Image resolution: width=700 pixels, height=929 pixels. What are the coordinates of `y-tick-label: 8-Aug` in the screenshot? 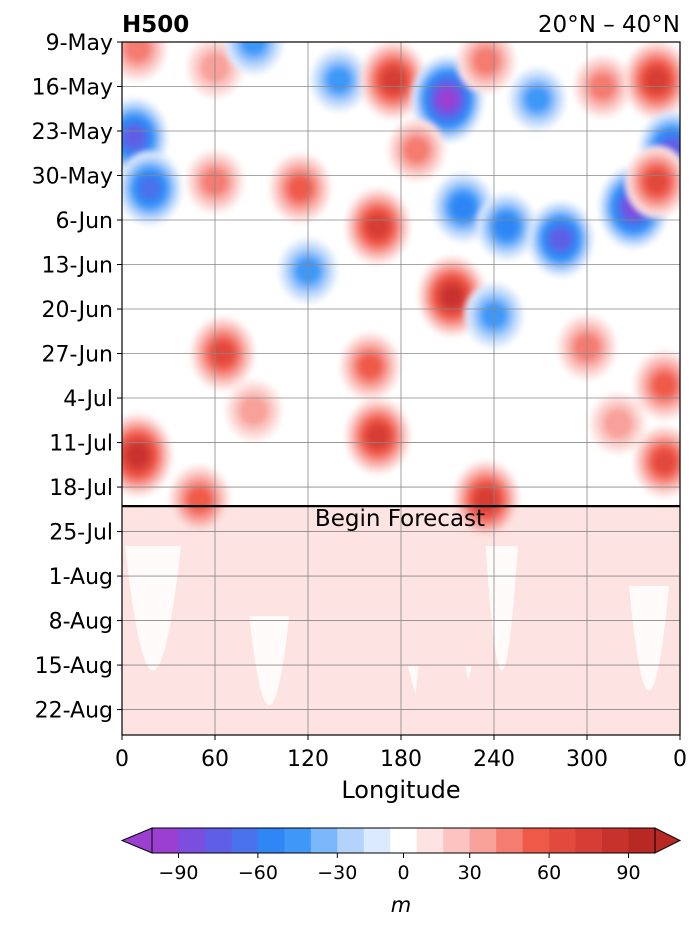 It's located at (81, 622).